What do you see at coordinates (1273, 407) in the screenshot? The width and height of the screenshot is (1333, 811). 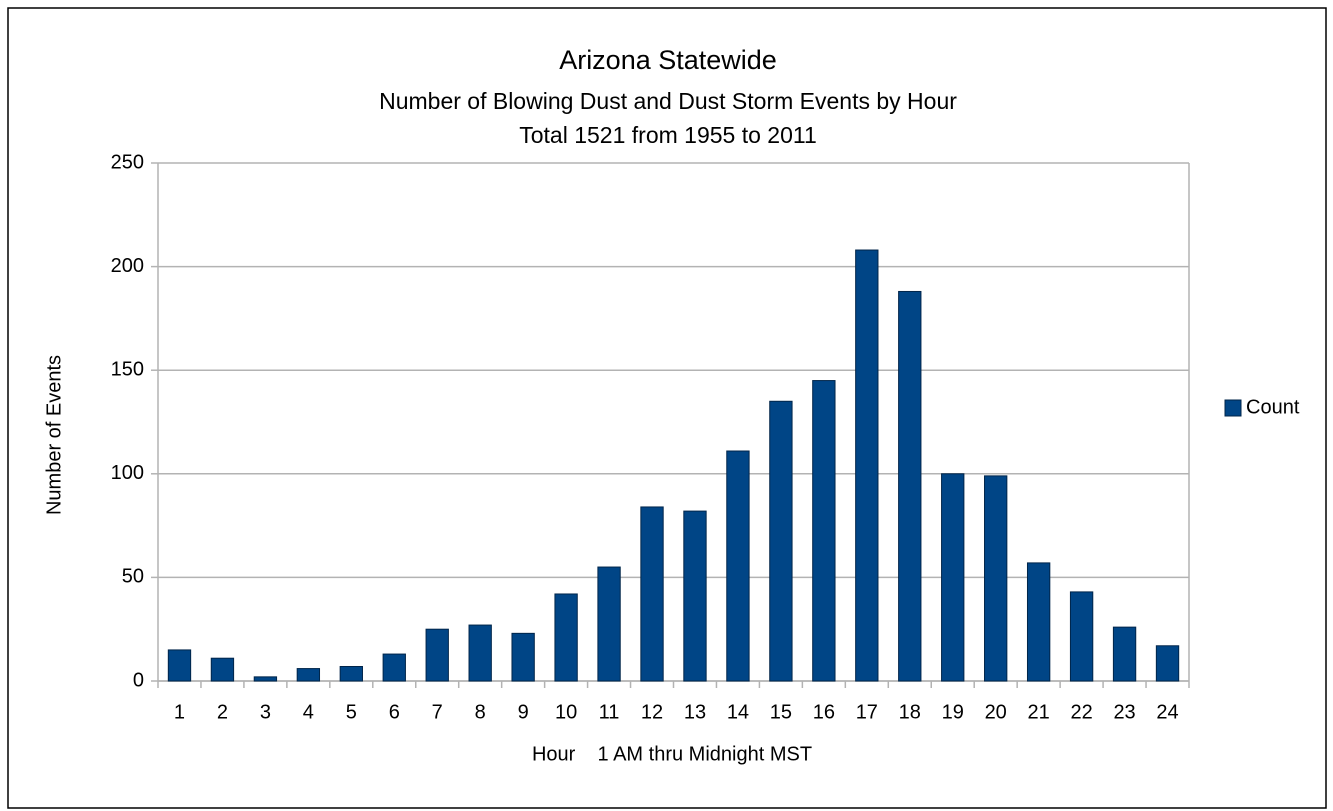 I see `legend-label: Count` at bounding box center [1273, 407].